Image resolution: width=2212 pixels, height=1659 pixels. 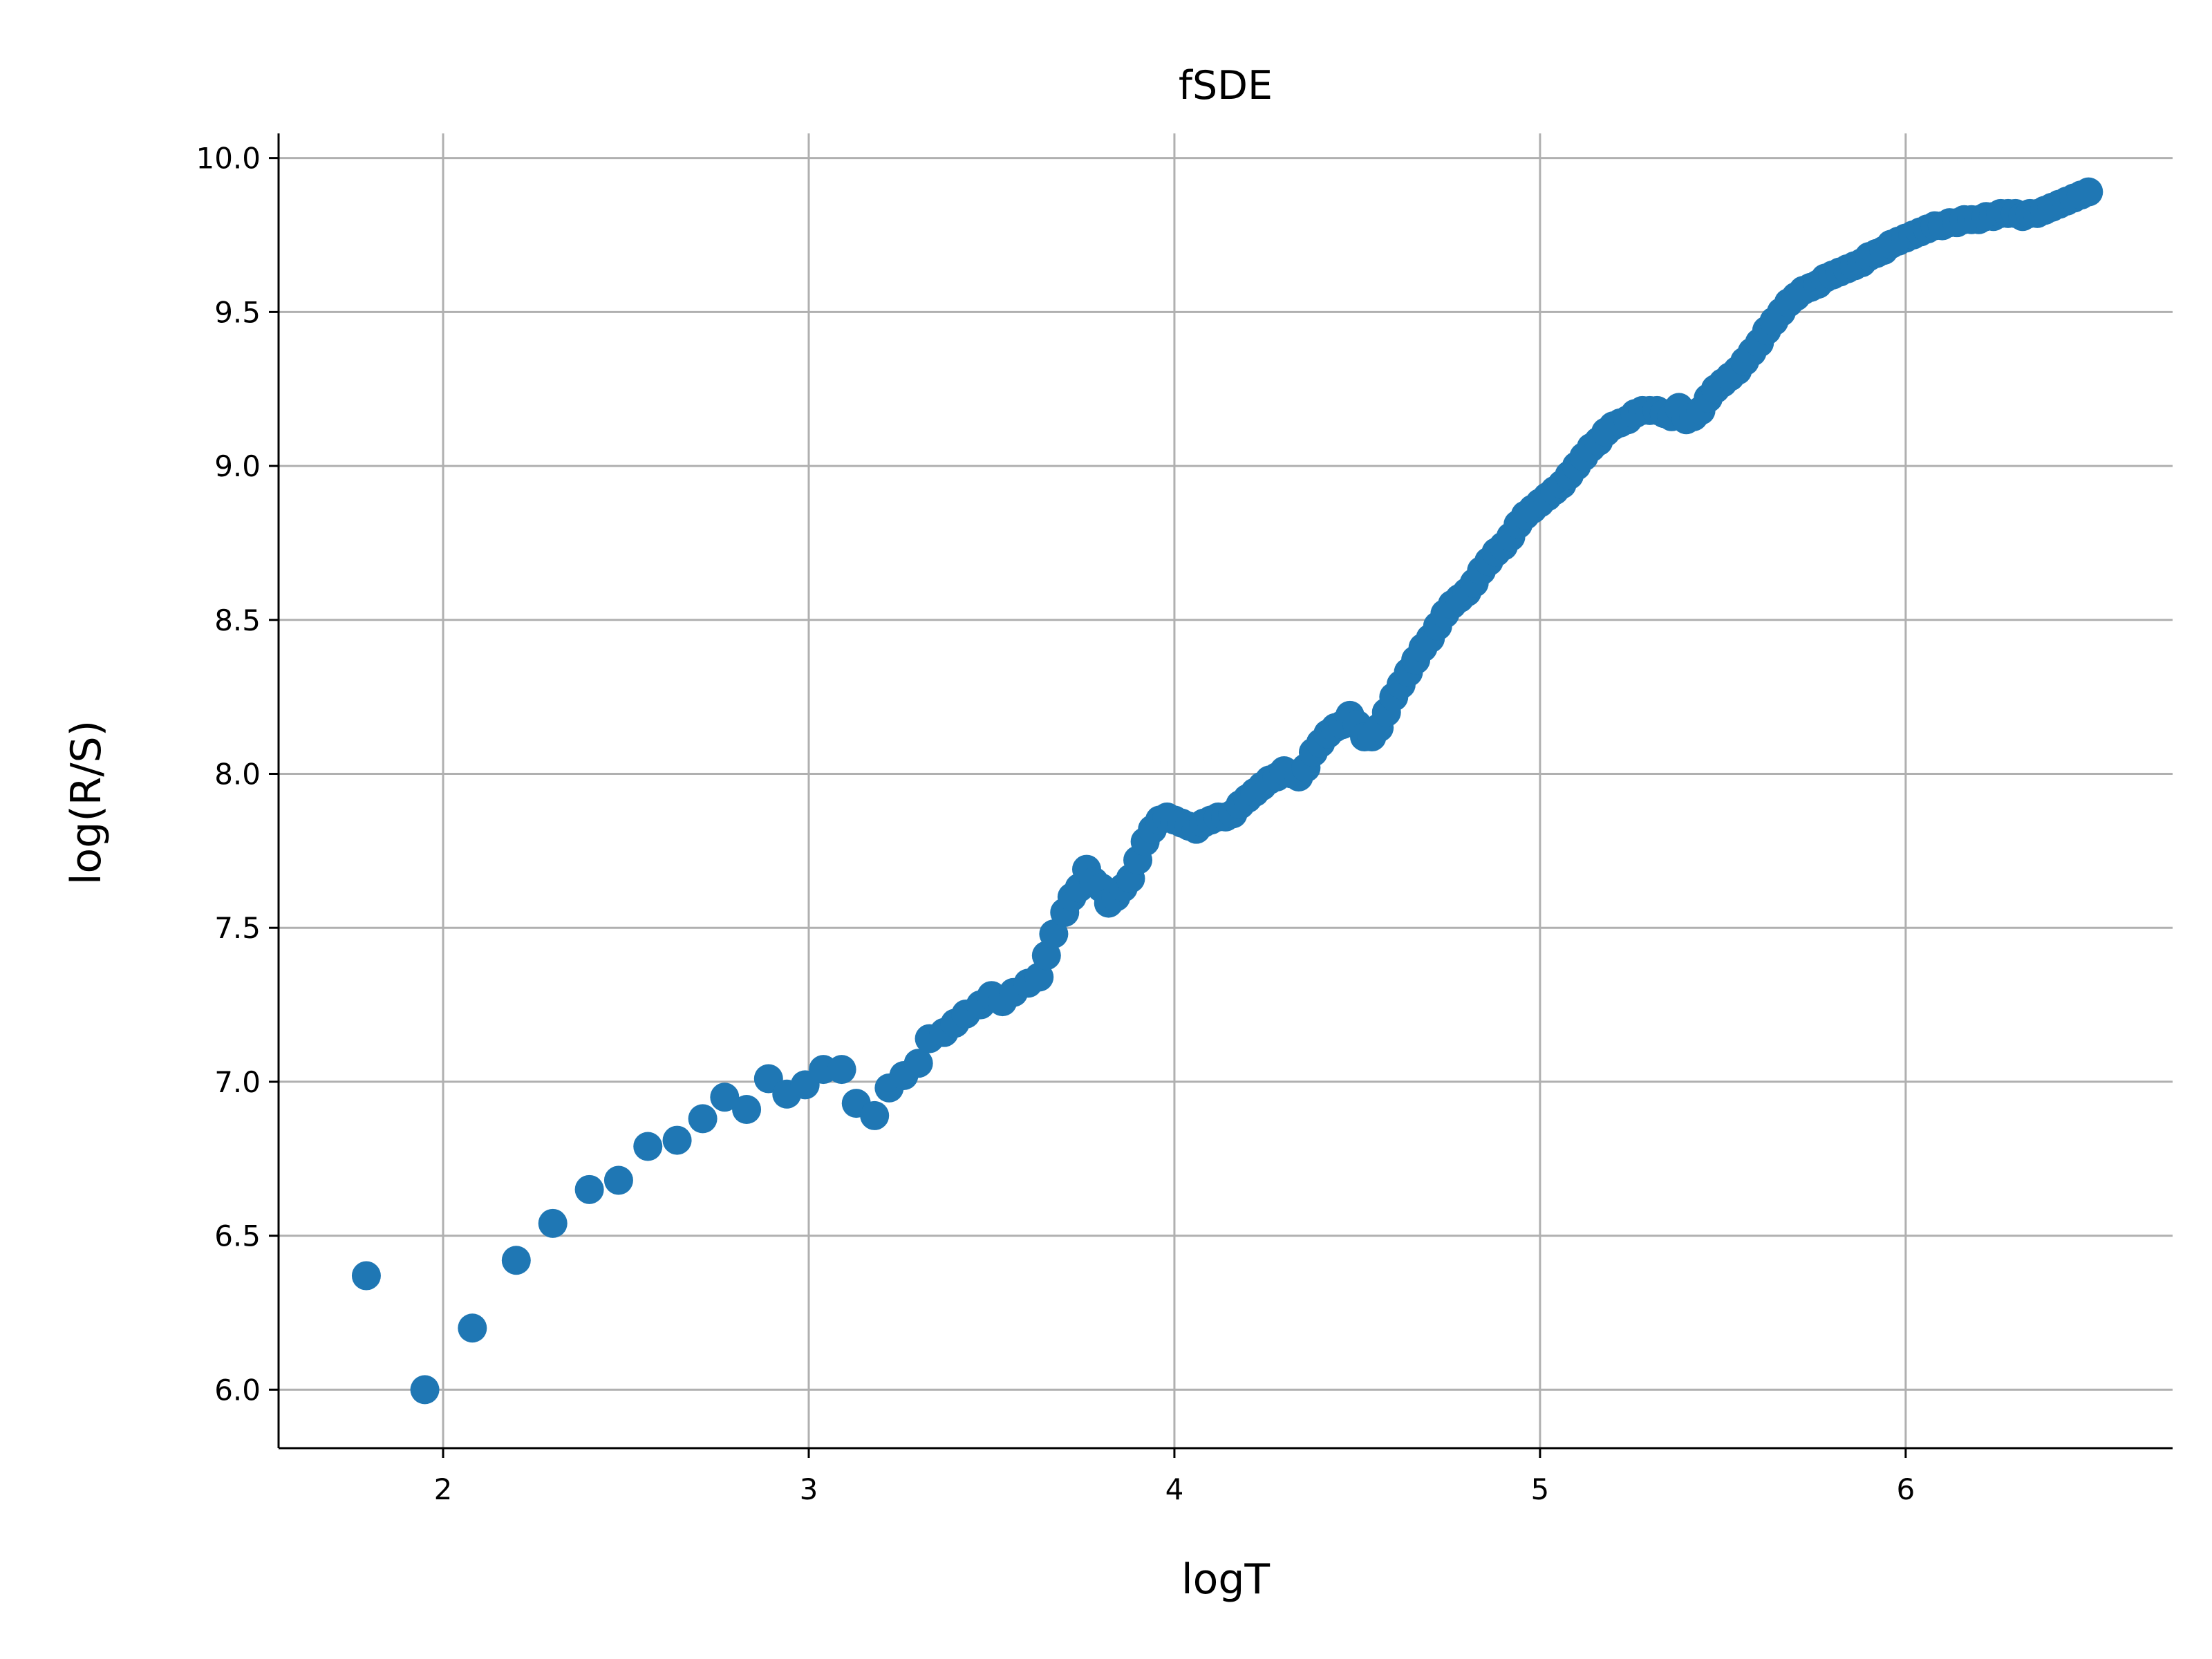 I want to click on y-tick-label: 6.5, so click(x=238, y=1236).